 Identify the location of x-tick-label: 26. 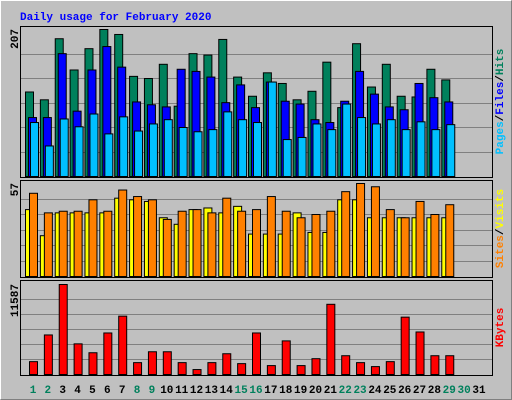
(404, 391).